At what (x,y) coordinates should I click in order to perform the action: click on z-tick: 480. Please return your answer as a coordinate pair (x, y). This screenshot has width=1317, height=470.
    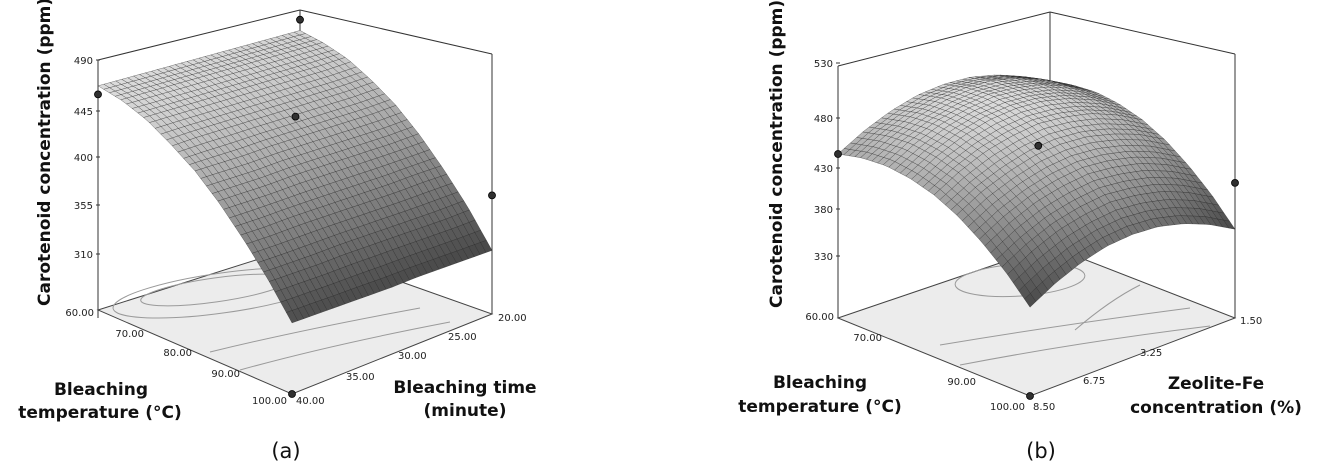
    Looking at the image, I should click on (823, 119).